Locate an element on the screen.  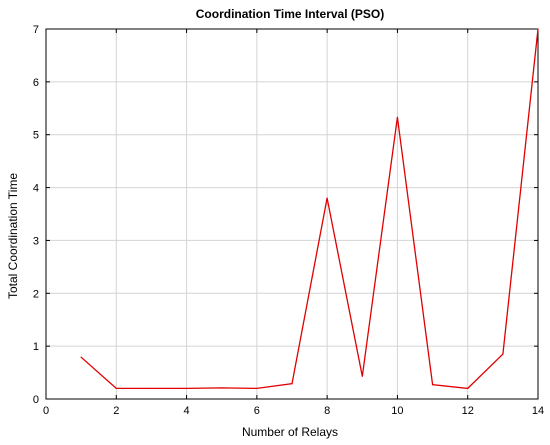
y-tick-label: 6 is located at coordinates (36, 83).